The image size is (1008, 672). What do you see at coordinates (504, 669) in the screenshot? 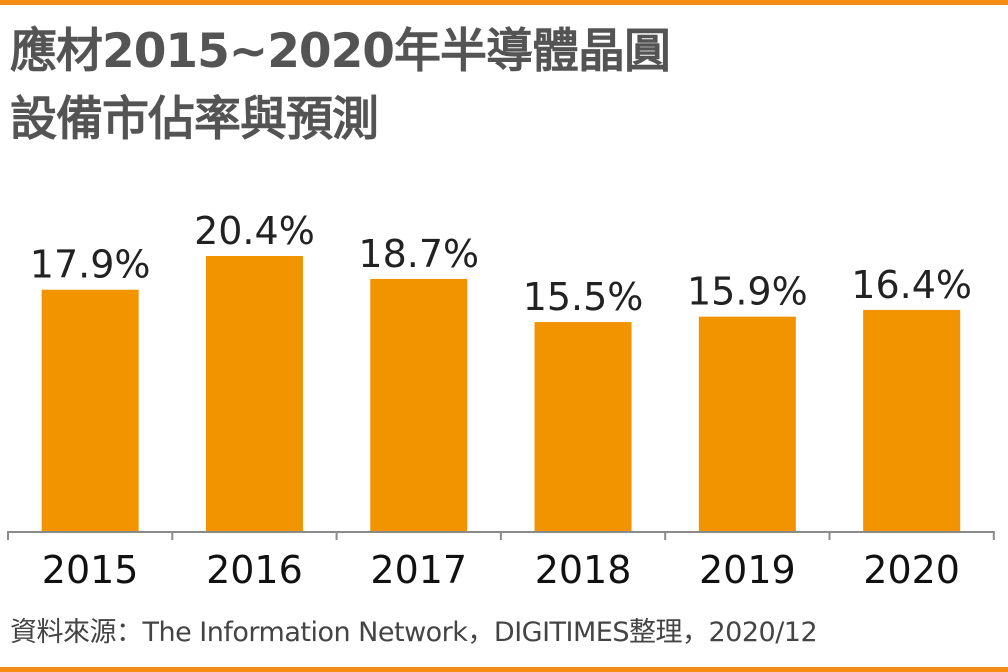
I see `bottom-border` at bounding box center [504, 669].